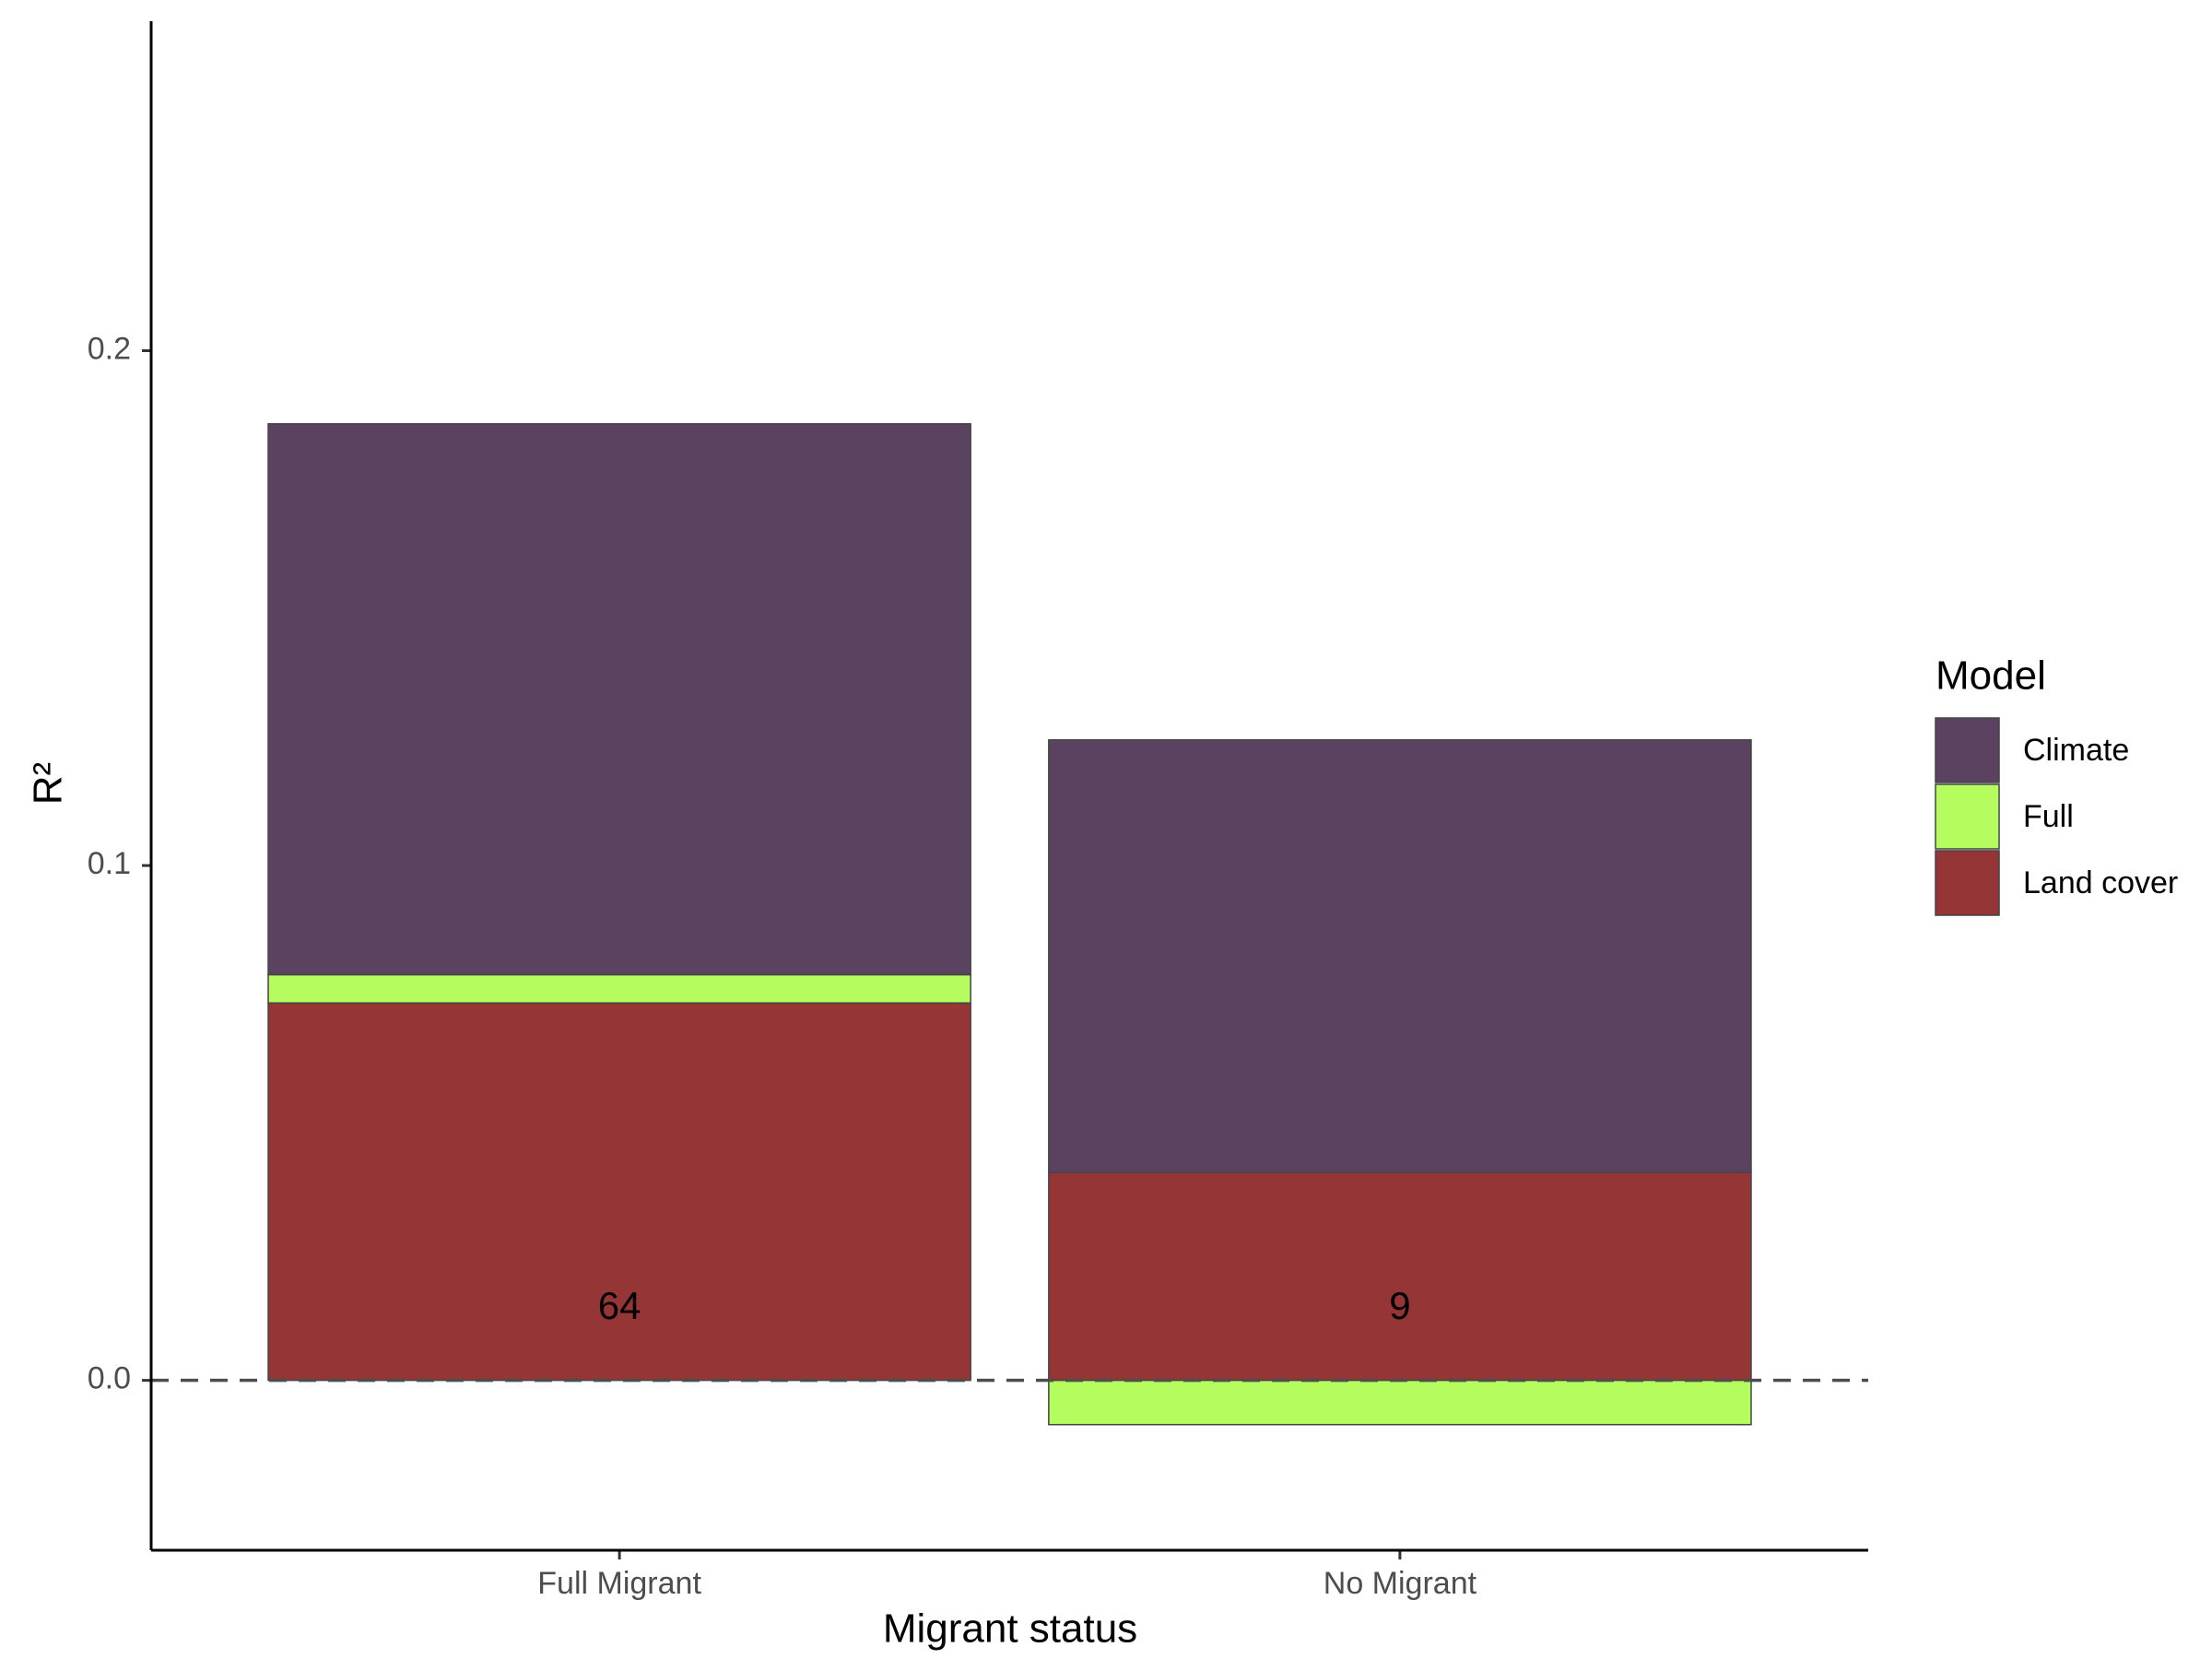 The image size is (2212, 1659). Describe the element at coordinates (2048, 816) in the screenshot. I see `legend-label: Full` at that location.